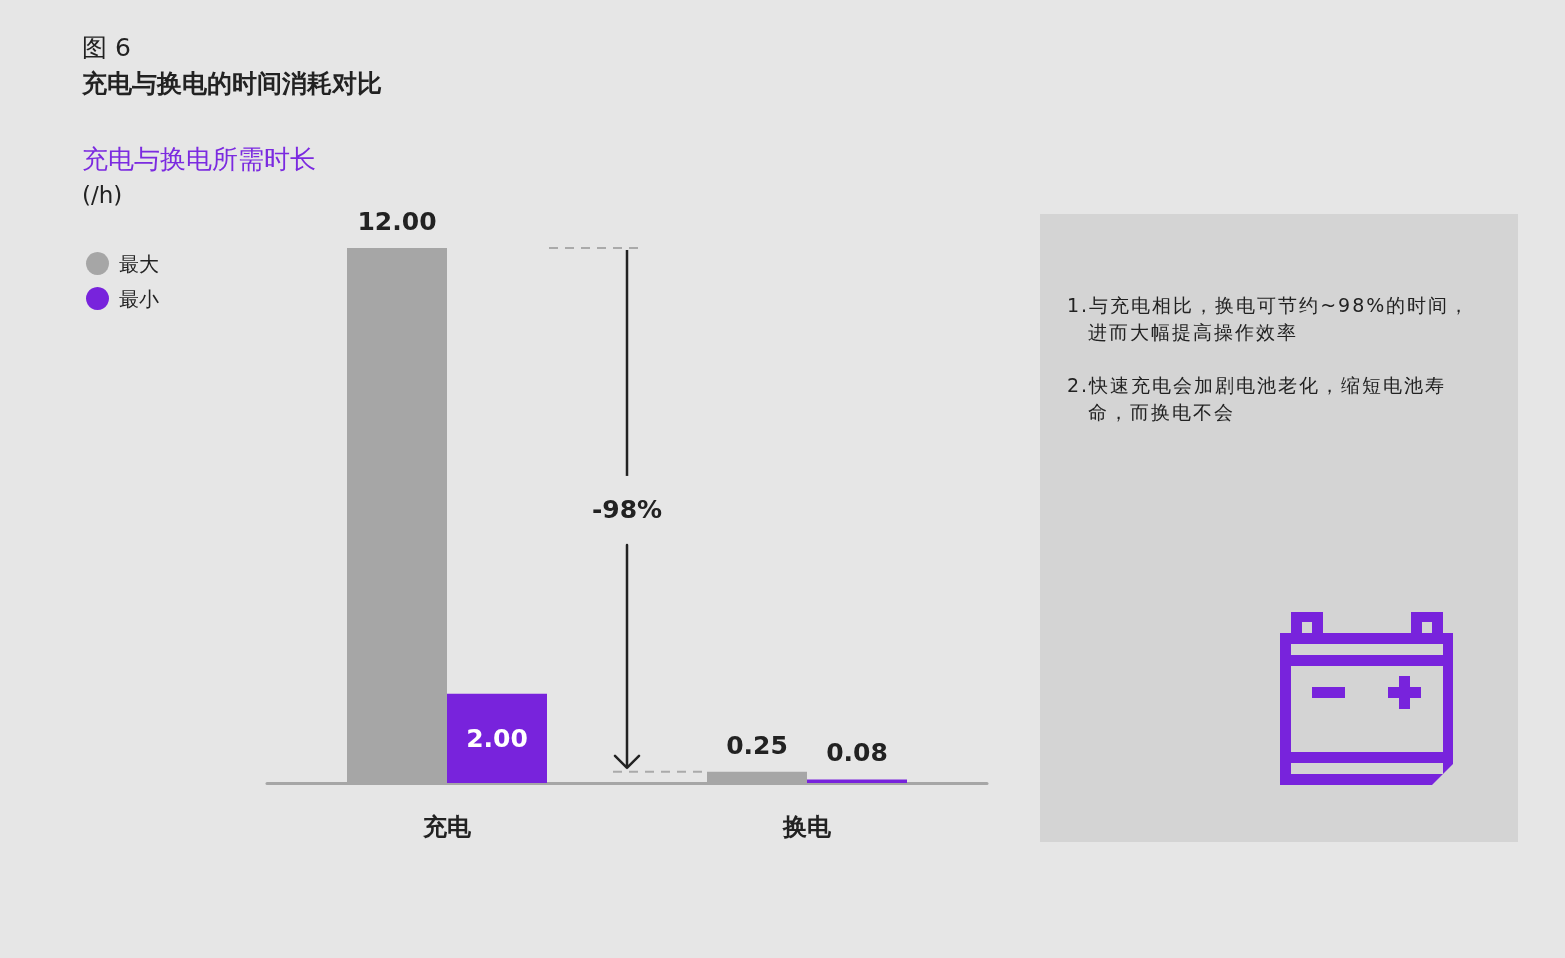  Describe the element at coordinates (199, 159) in the screenshot. I see `chart-subtitle: 充电与换电所需时长` at that location.